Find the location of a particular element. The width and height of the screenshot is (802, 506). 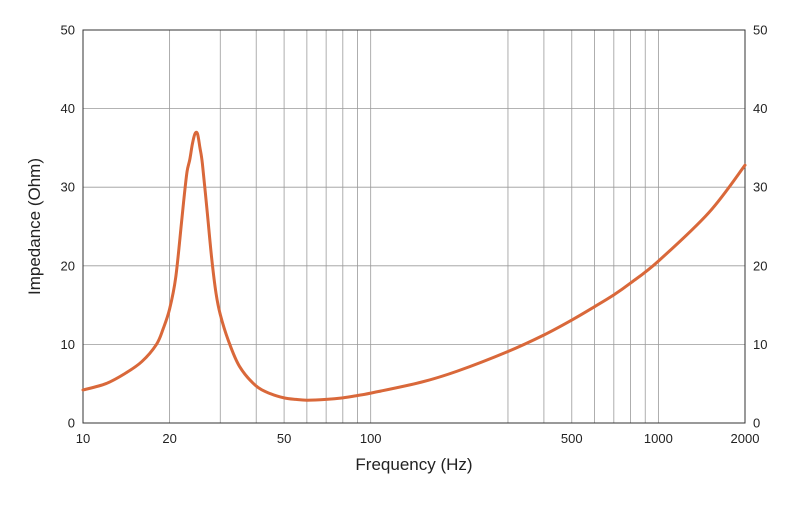

x-axis-title: Frequency (Hz) is located at coordinates (413, 464).